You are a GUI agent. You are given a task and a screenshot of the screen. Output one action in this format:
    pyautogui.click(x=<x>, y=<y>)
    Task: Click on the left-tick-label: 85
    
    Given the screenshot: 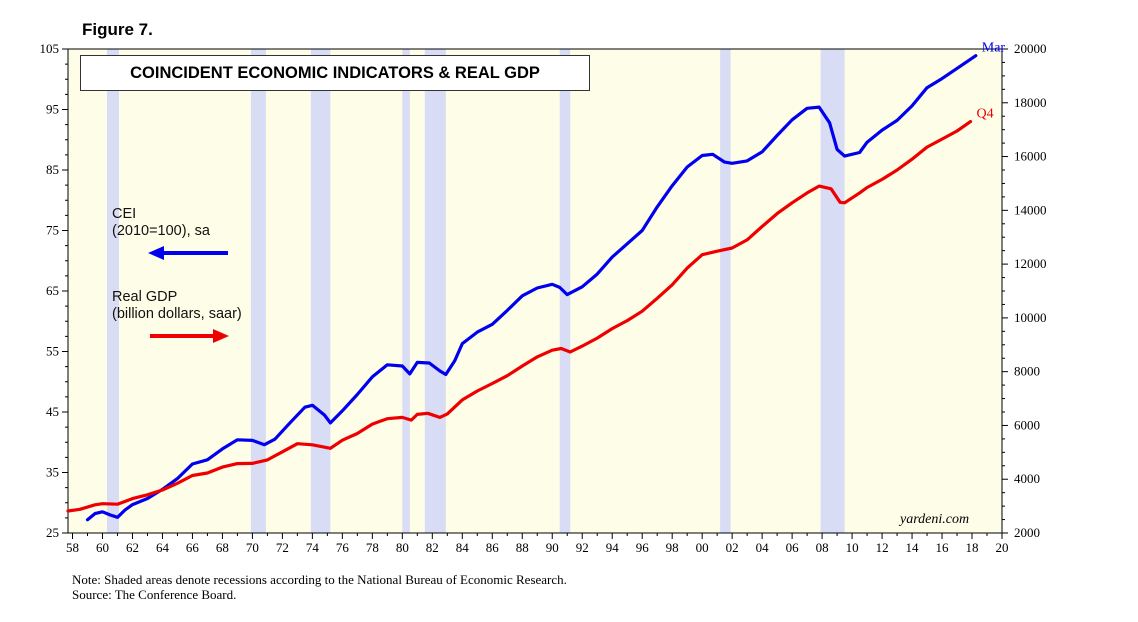 What is the action you would take?
    pyautogui.click(x=52, y=169)
    